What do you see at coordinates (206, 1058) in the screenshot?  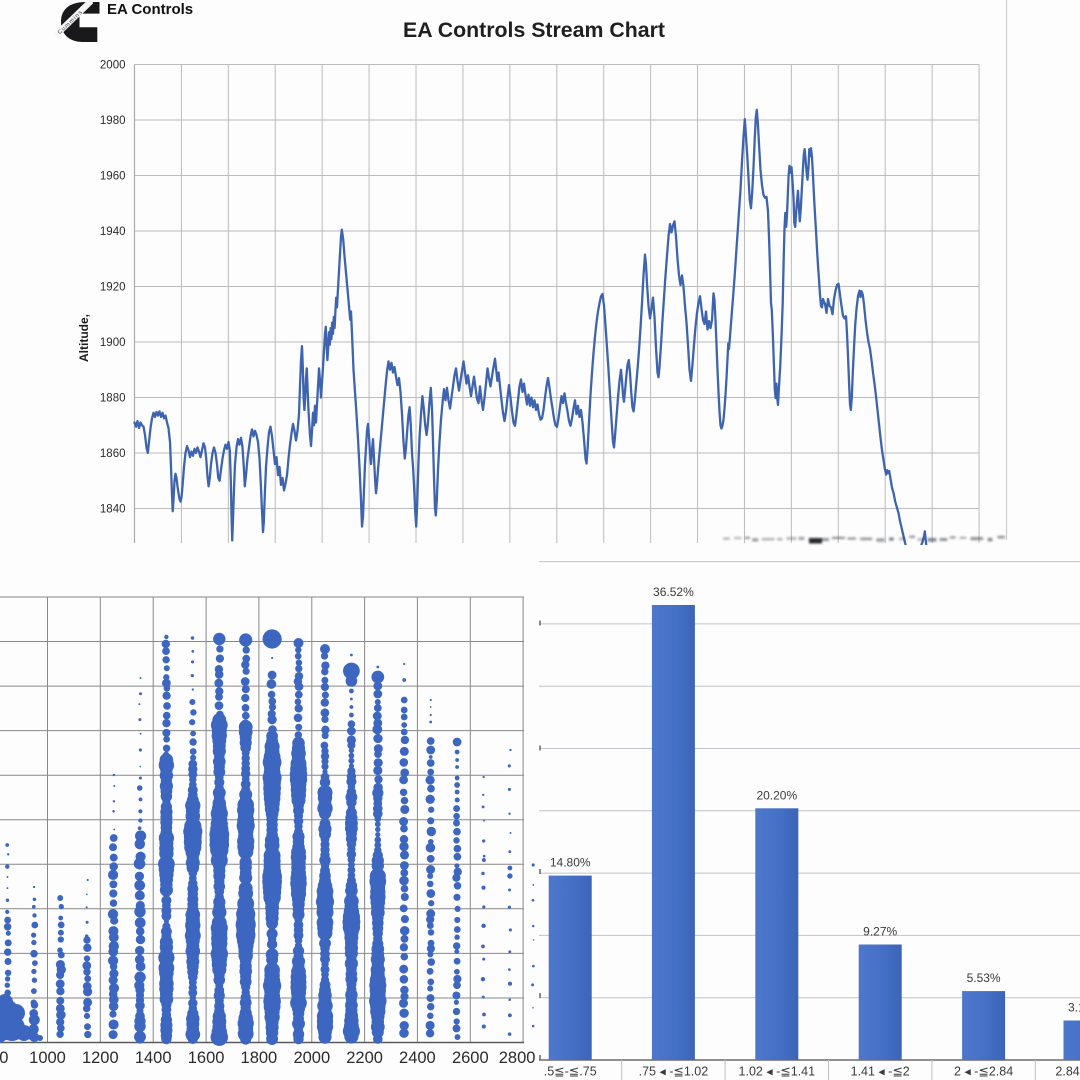 I see `svg-text: 1600` at bounding box center [206, 1058].